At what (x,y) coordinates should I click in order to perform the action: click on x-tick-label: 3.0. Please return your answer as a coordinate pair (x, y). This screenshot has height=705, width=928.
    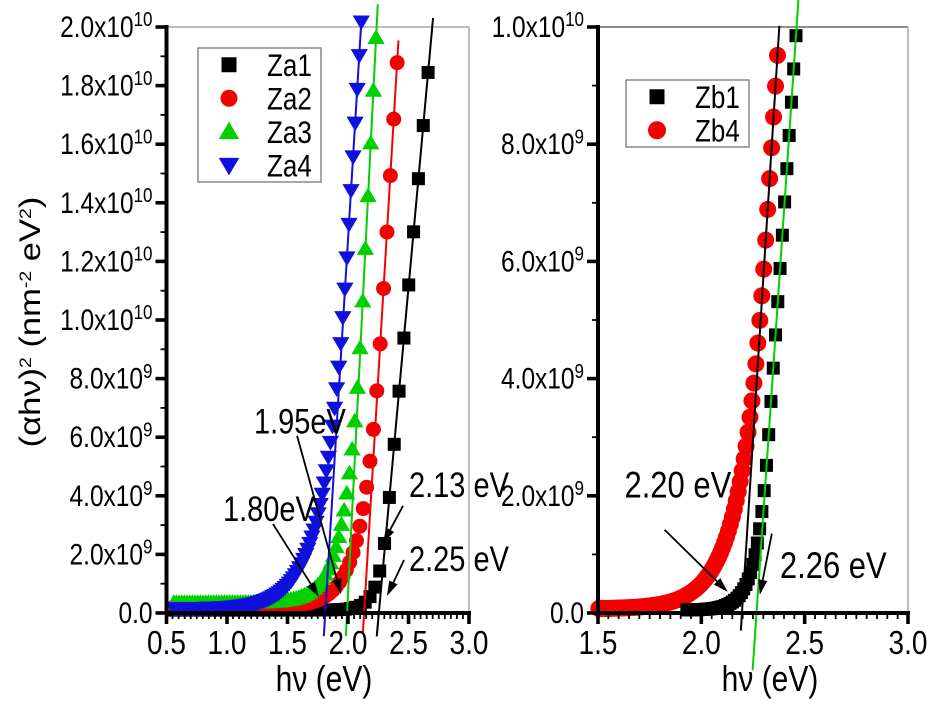
    Looking at the image, I should click on (469, 643).